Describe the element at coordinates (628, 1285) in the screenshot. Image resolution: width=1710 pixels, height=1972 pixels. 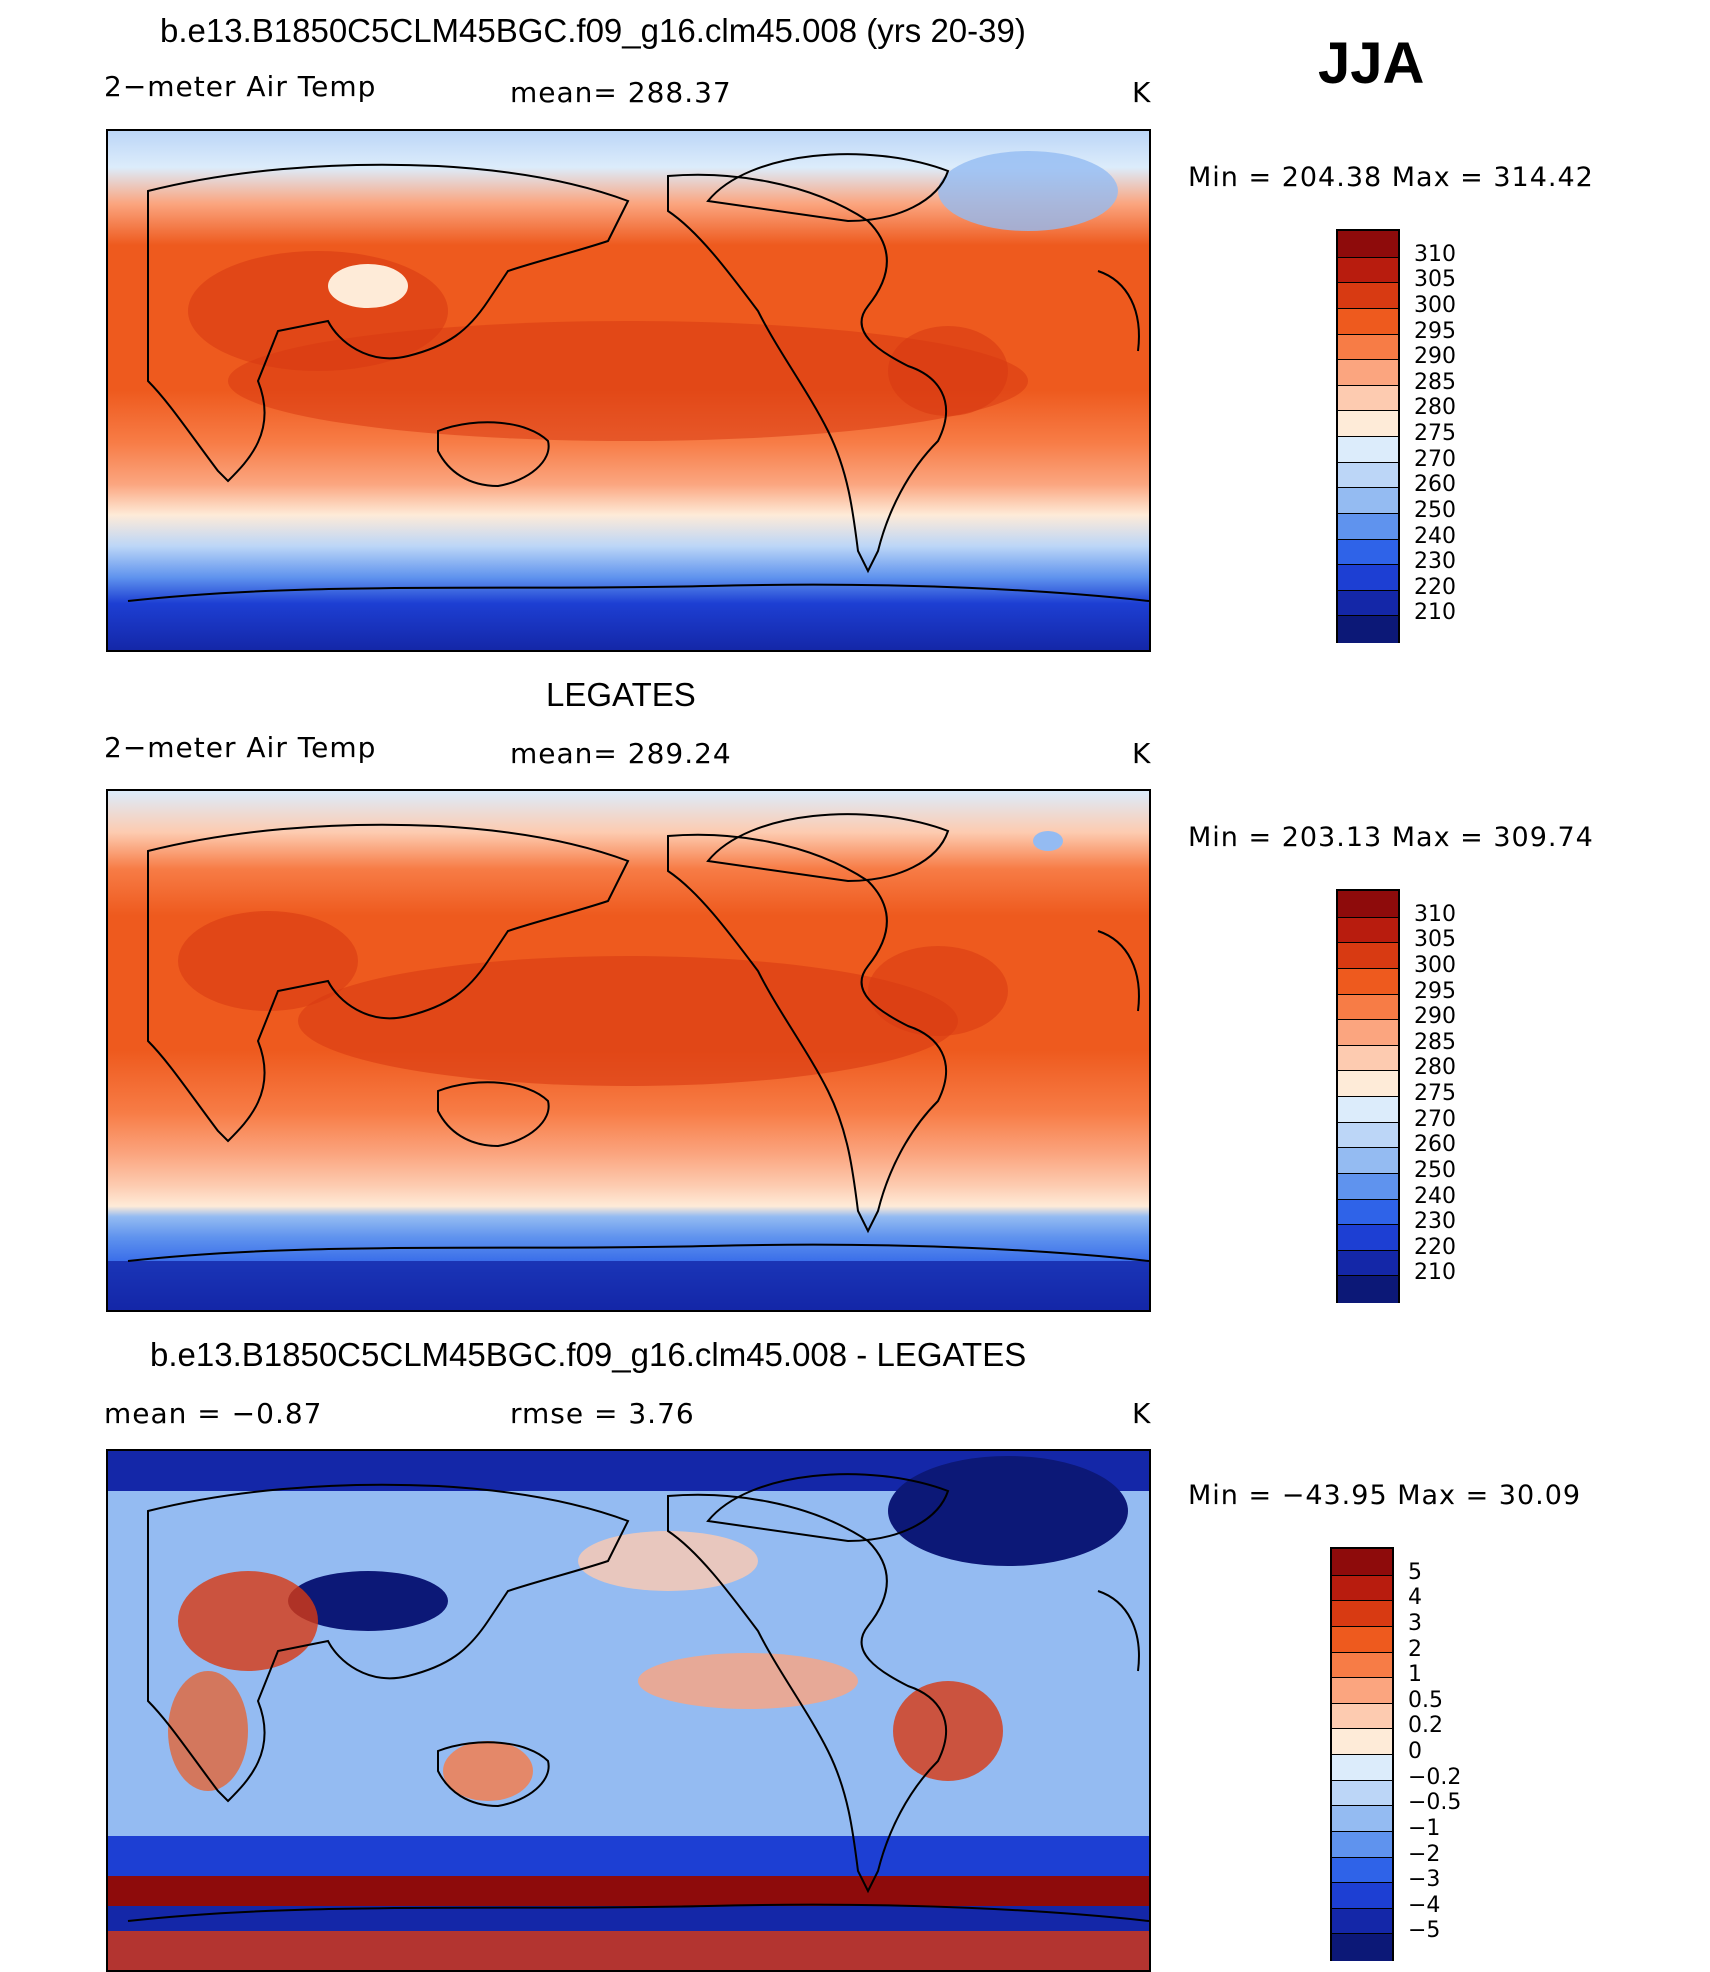
I see `antarctic-cold-band` at that location.